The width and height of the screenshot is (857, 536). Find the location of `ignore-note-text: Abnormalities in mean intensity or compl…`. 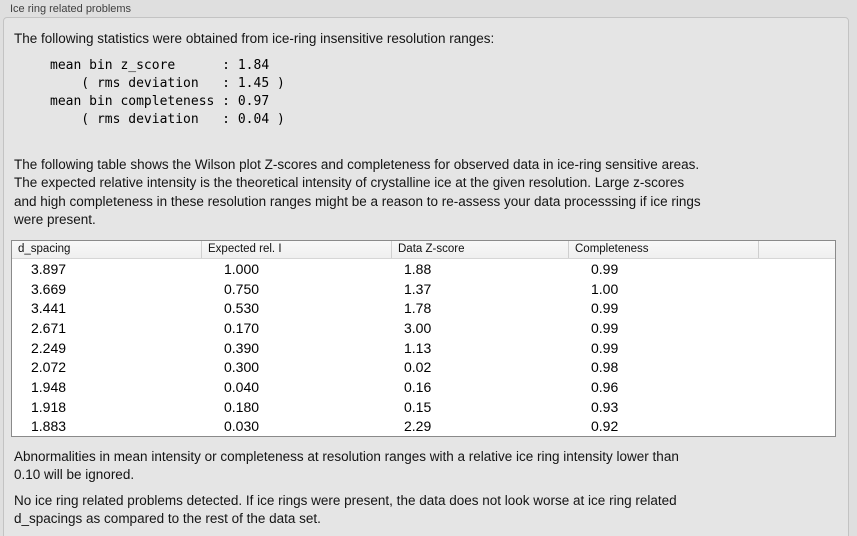

ignore-note-text: Abnormalities in mean intensity or compl… is located at coordinates (346, 466).